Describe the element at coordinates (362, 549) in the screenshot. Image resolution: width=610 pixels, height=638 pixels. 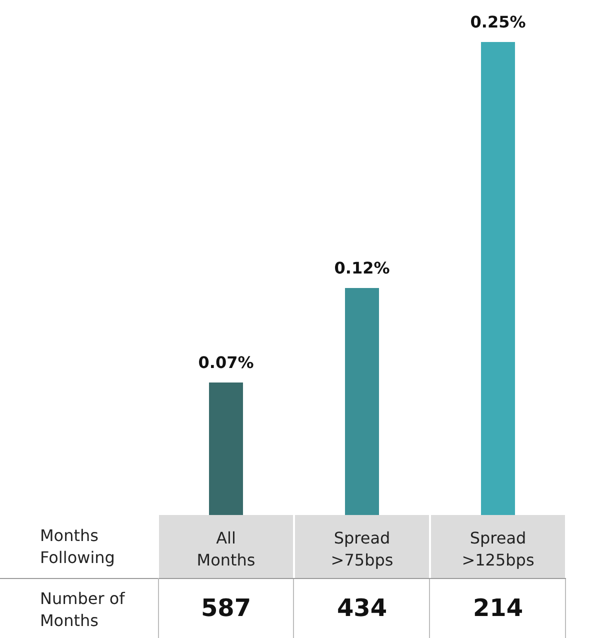
I see `x-tick-label: Spread >75bps` at that location.